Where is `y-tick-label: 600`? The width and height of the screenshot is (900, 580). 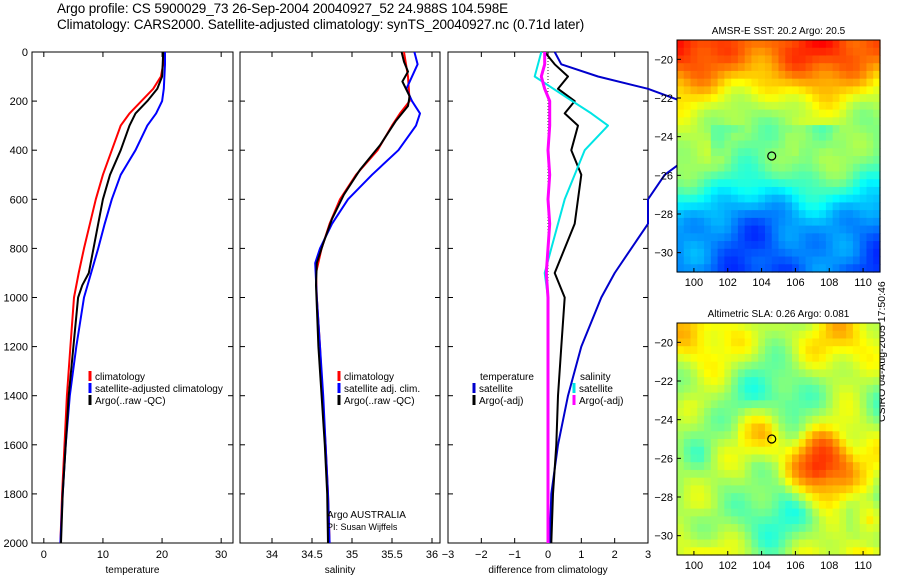 y-tick-label: 600 is located at coordinates (19, 200).